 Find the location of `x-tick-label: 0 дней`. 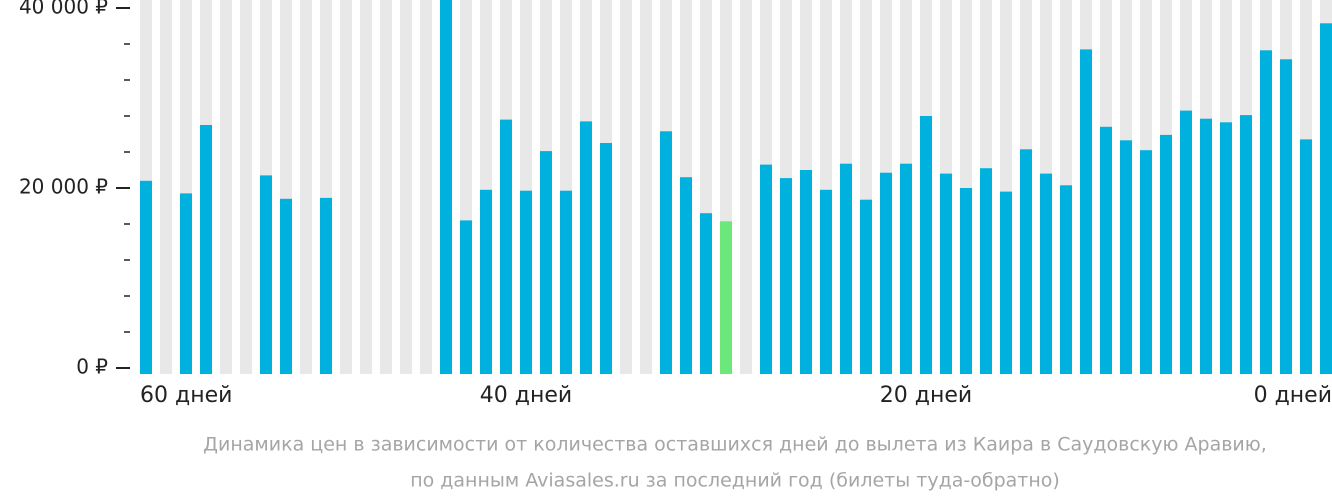

x-tick-label: 0 дней is located at coordinates (1293, 395).